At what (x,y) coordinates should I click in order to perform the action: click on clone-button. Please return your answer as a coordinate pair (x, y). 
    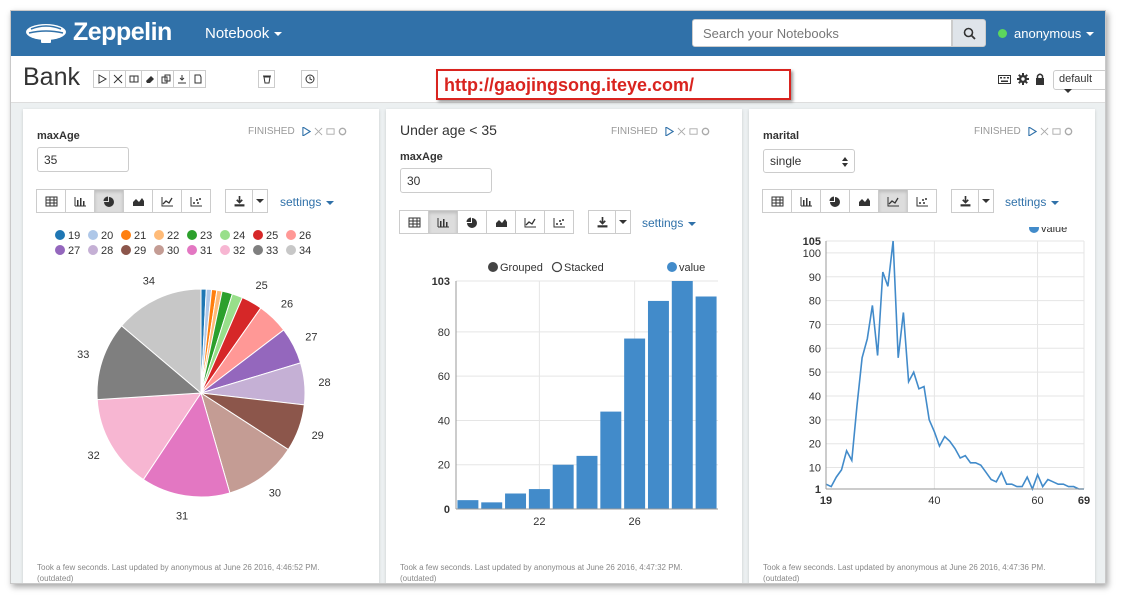
    Looking at the image, I should click on (165, 79).